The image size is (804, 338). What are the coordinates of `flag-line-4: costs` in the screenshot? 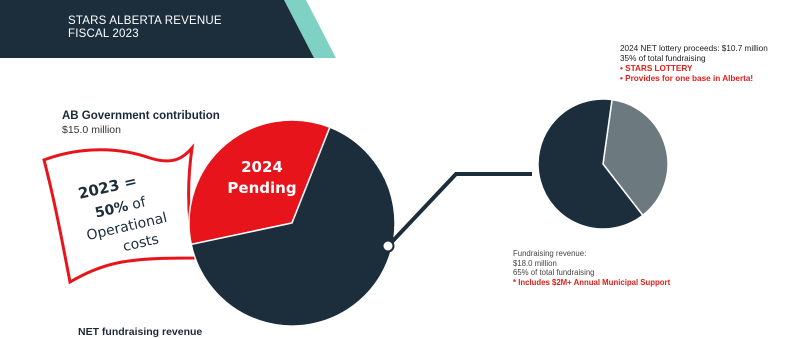 It's located at (140, 243).